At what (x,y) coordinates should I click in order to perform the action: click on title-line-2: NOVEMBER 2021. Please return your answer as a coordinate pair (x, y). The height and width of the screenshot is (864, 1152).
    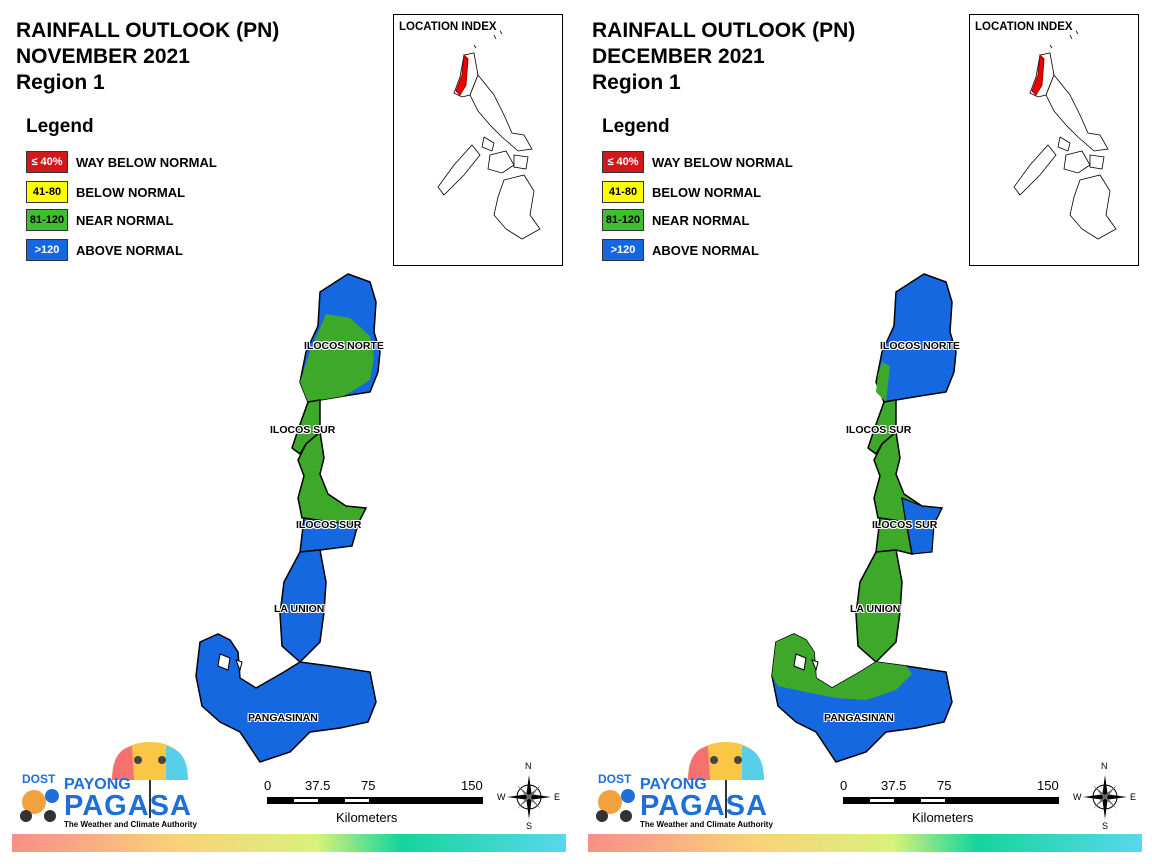
    Looking at the image, I should click on (103, 56).